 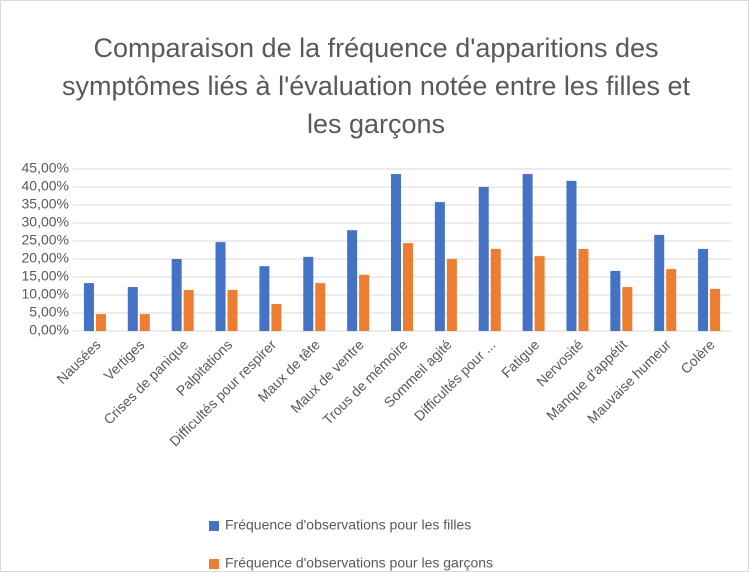 What do you see at coordinates (45, 276) in the screenshot?
I see `y-tick-label: 15,00%` at bounding box center [45, 276].